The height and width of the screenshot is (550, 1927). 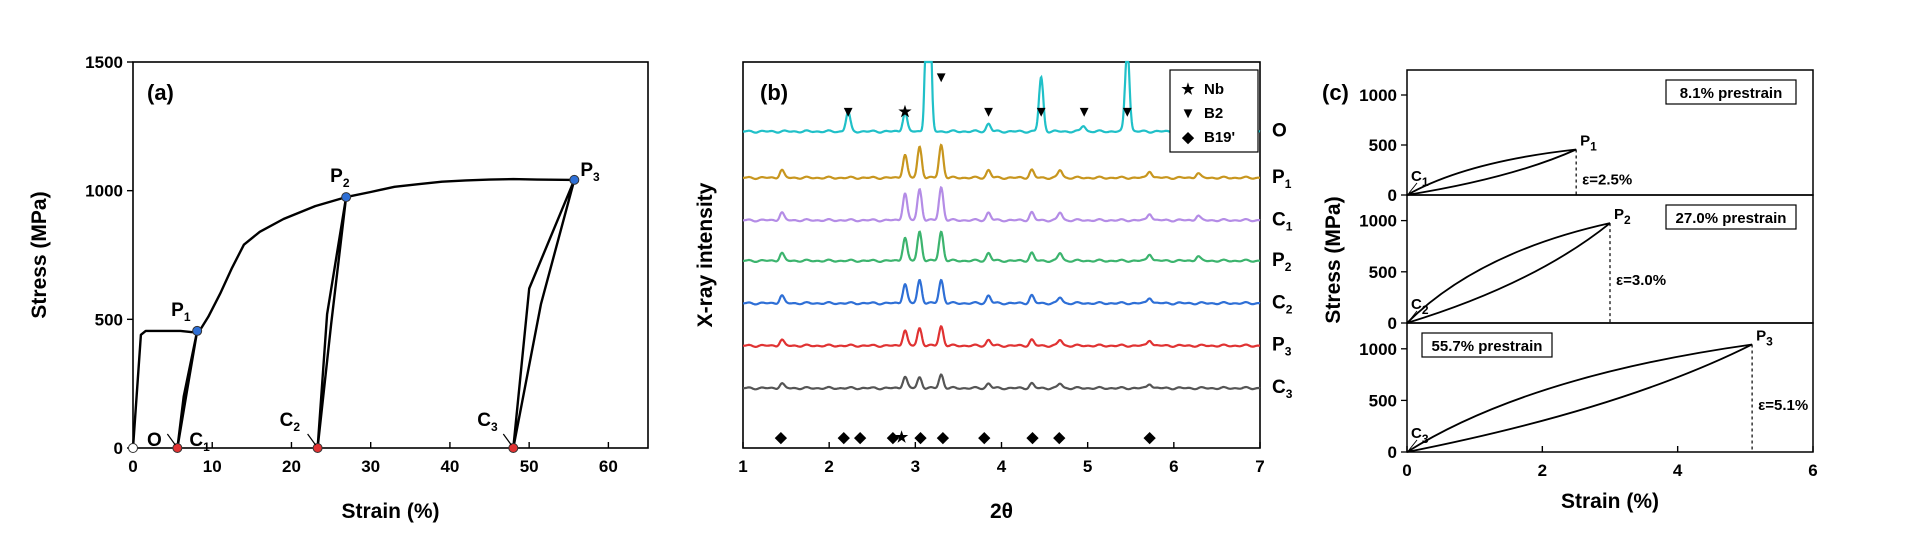 What do you see at coordinates (1282, 347) in the screenshot?
I see `pattern-label: P3` at bounding box center [1282, 347].